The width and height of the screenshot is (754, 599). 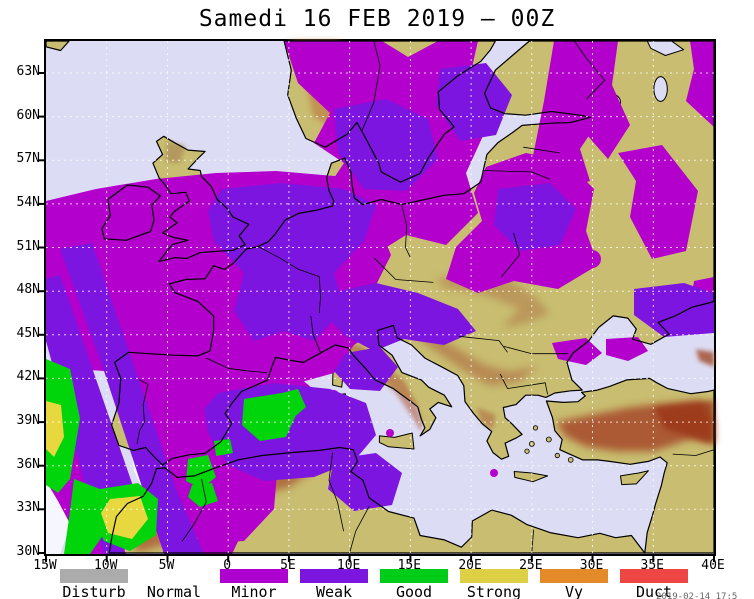 I want to click on border-ma-dz, so click(x=194, y=510).